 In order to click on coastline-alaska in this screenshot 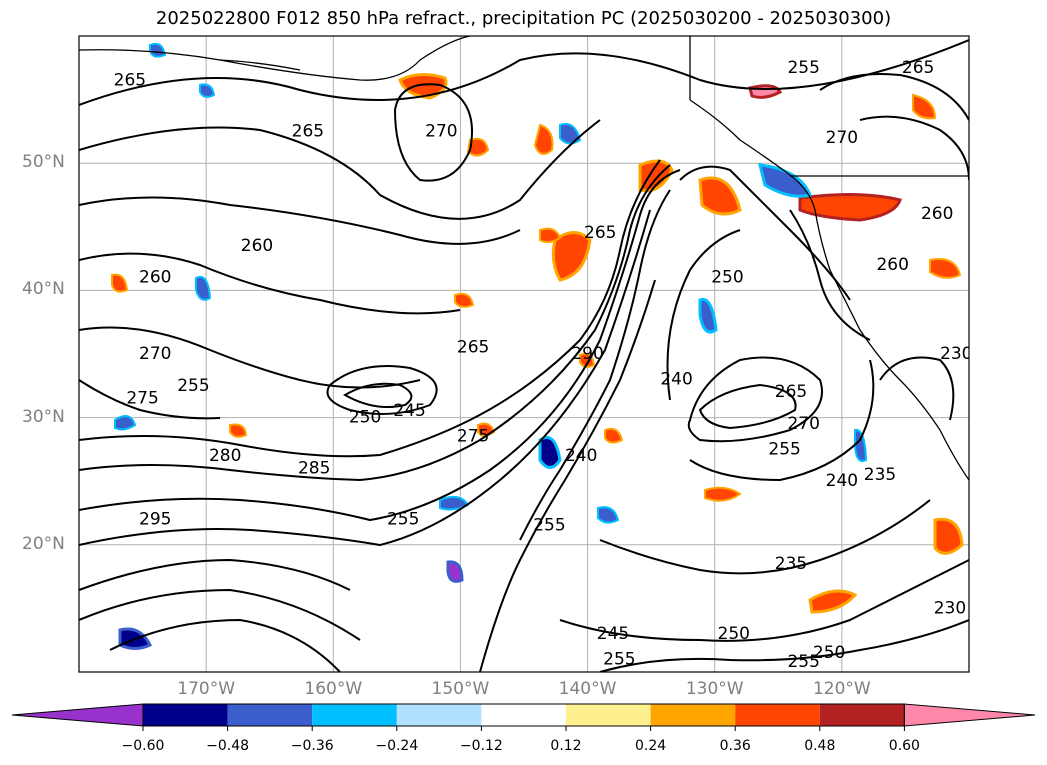, I will do `click(275, 58)`.